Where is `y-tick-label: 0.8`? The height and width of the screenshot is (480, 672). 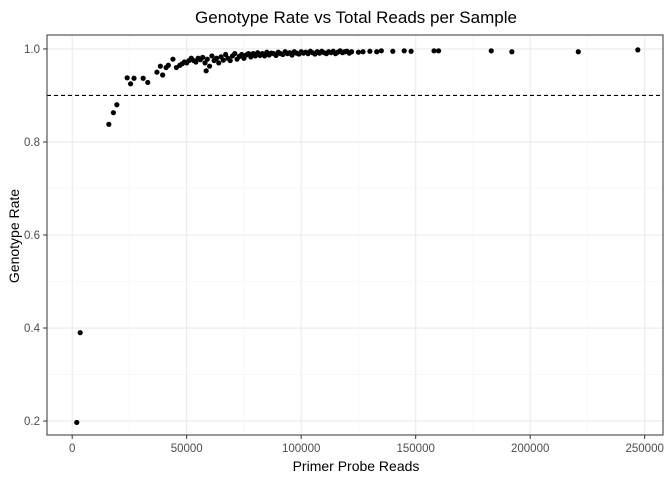
y-tick-label: 0.8 is located at coordinates (32, 143).